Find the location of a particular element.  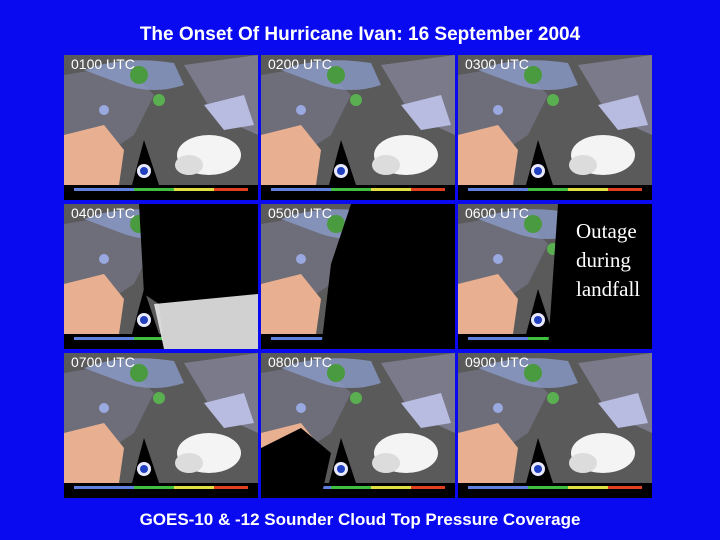

panel-label: 0300 UTC is located at coordinates (497, 64).